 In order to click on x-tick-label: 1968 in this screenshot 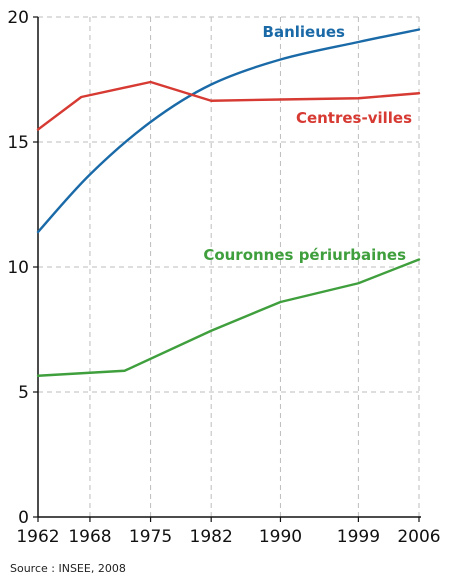, I will do `click(89, 537)`.